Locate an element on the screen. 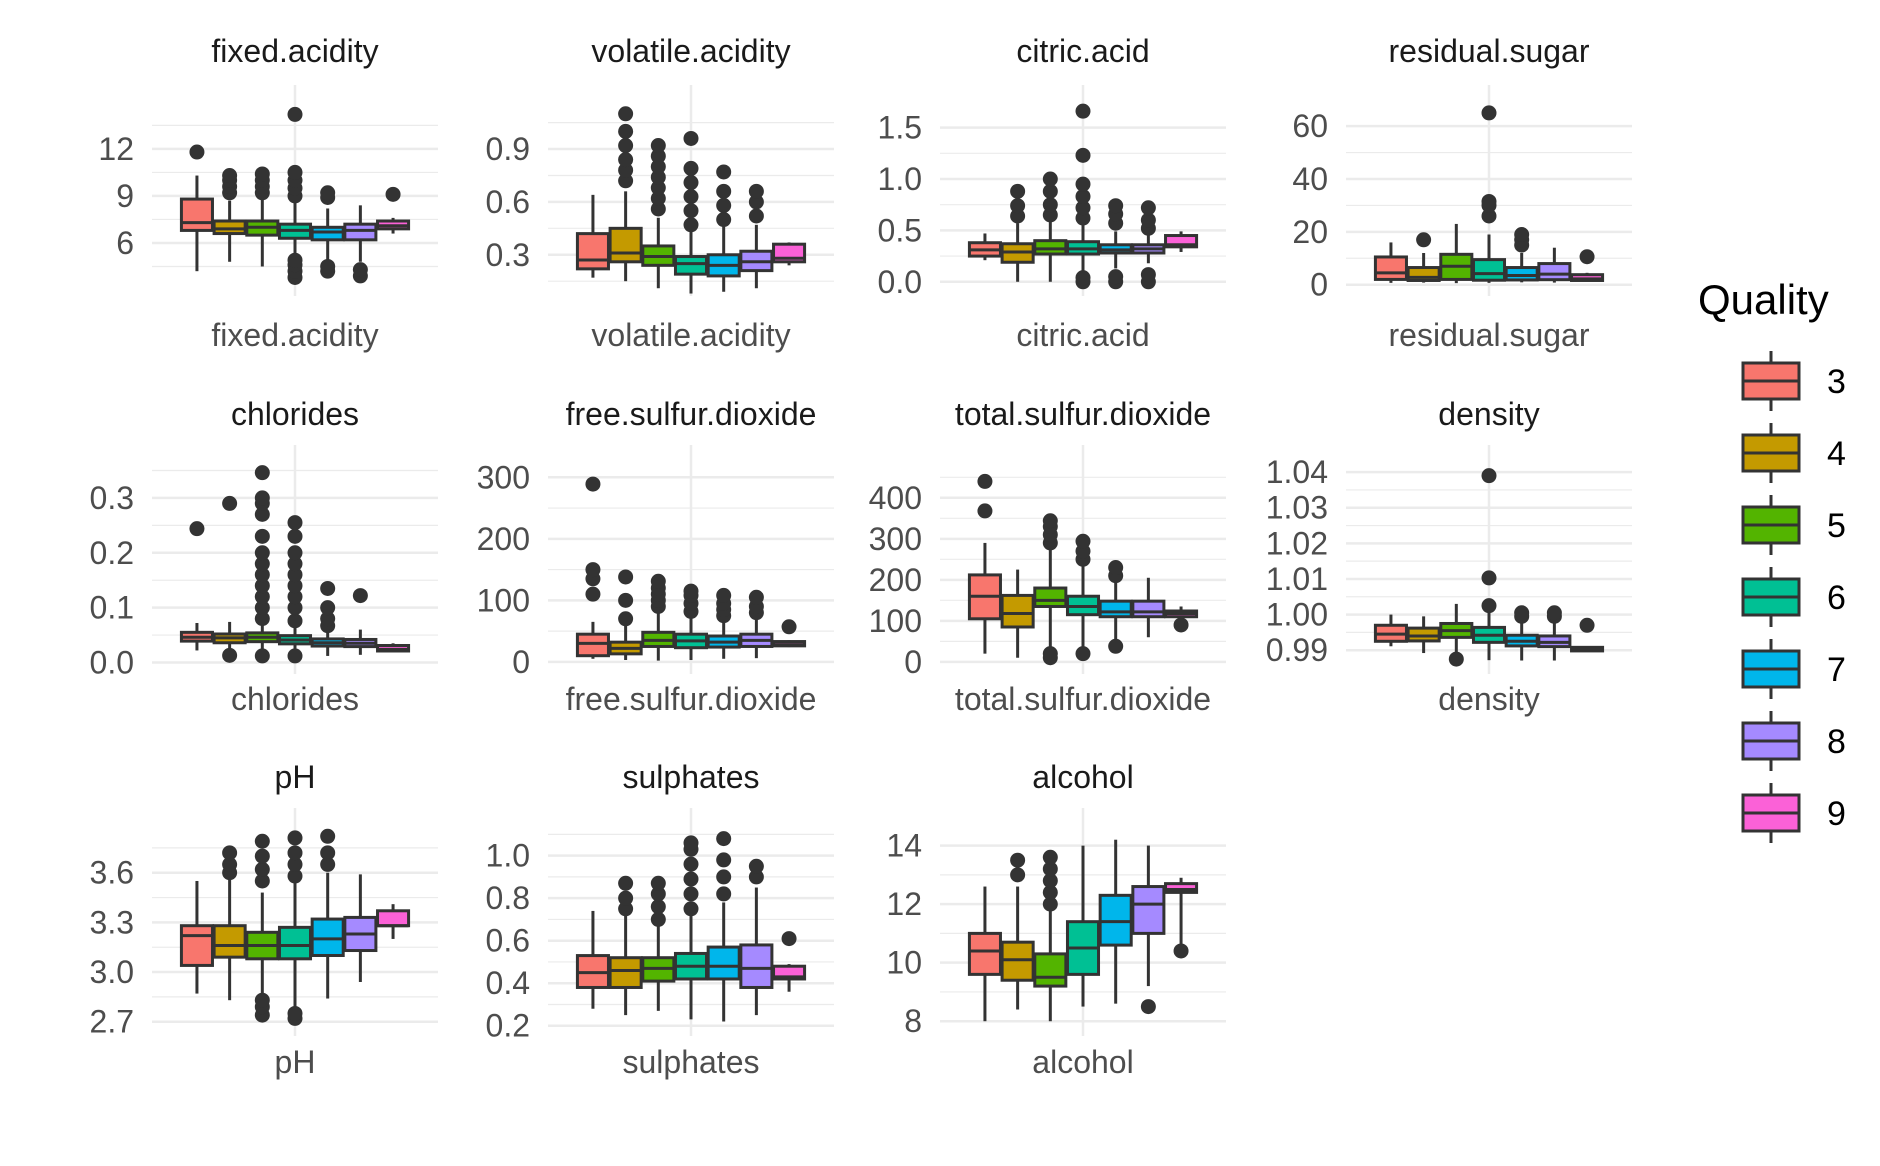  y-tick-label: 3.3 is located at coordinates (112, 922).